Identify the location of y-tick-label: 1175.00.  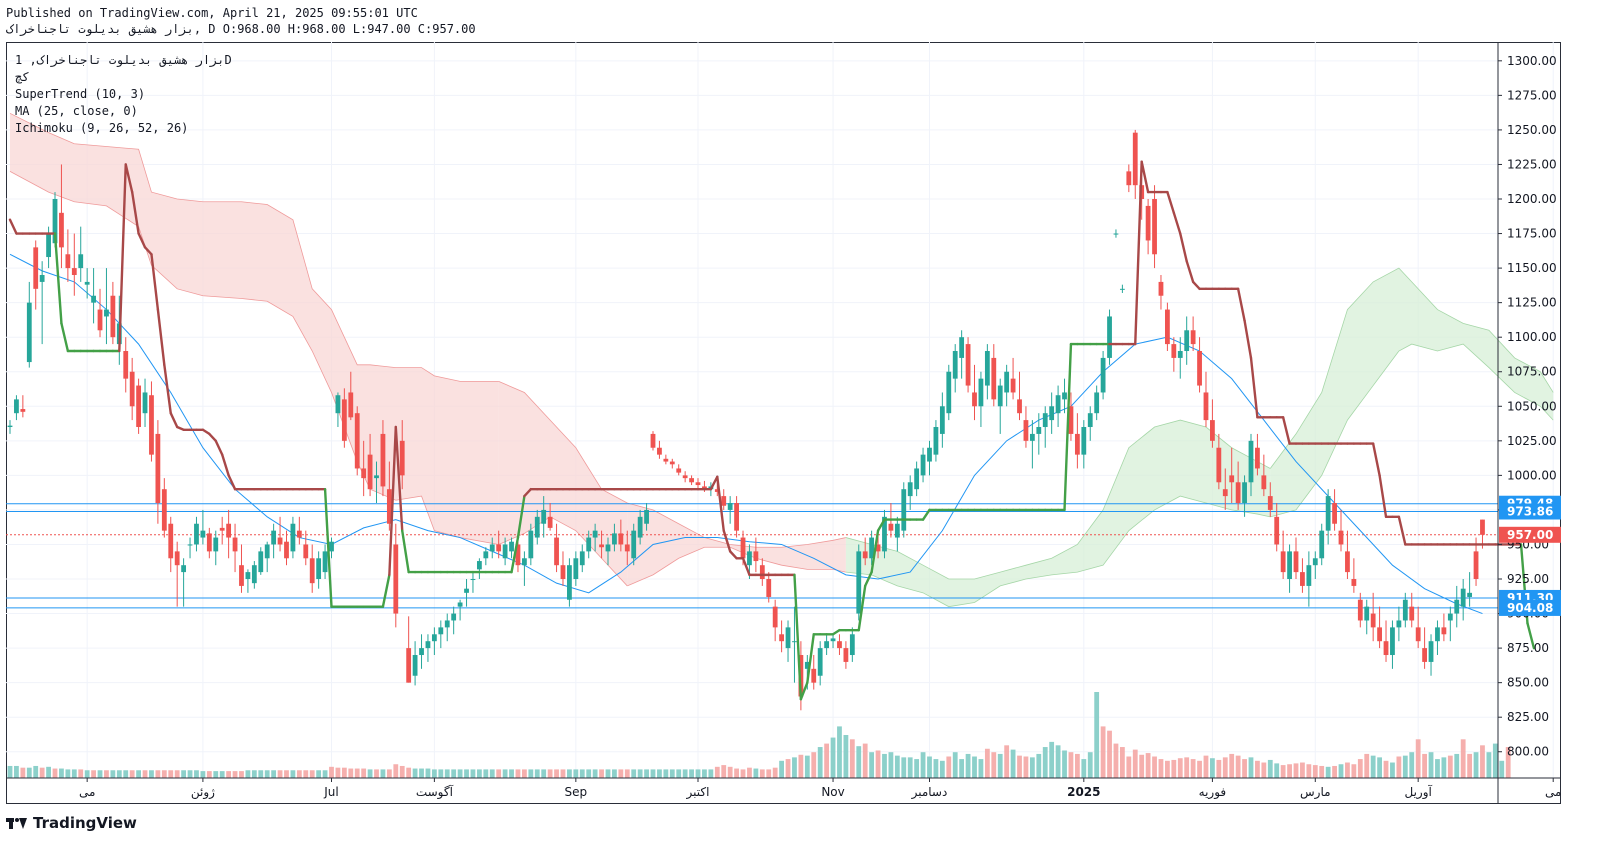
(1532, 234).